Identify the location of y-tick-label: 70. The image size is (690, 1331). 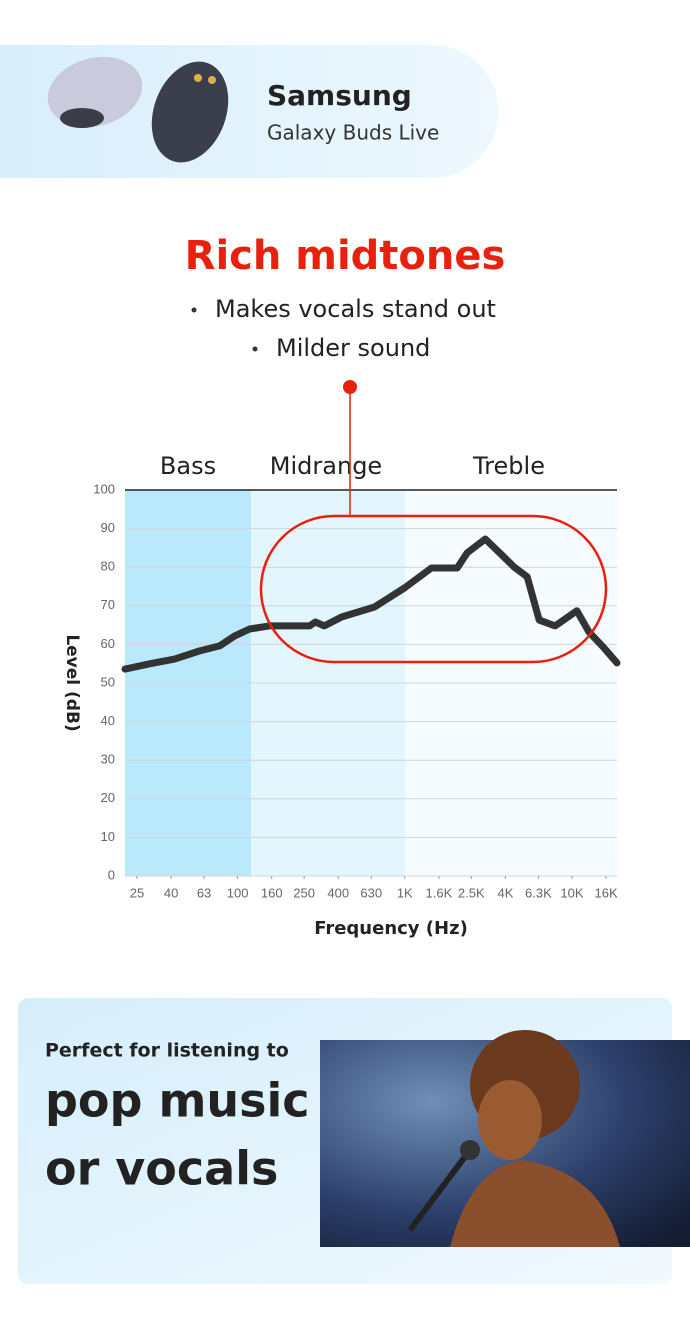
(108, 604).